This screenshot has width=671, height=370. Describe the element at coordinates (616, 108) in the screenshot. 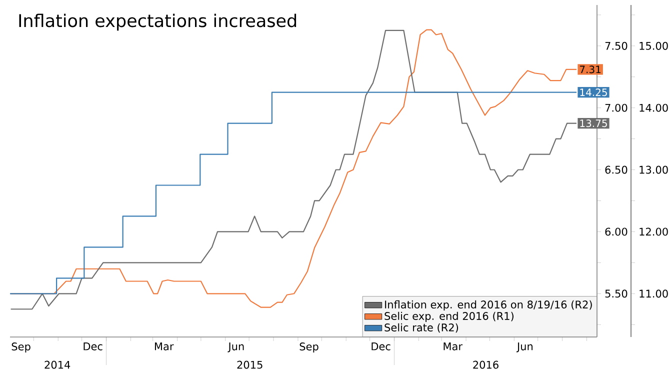

I see `y-tick-label: 7.00` at that location.